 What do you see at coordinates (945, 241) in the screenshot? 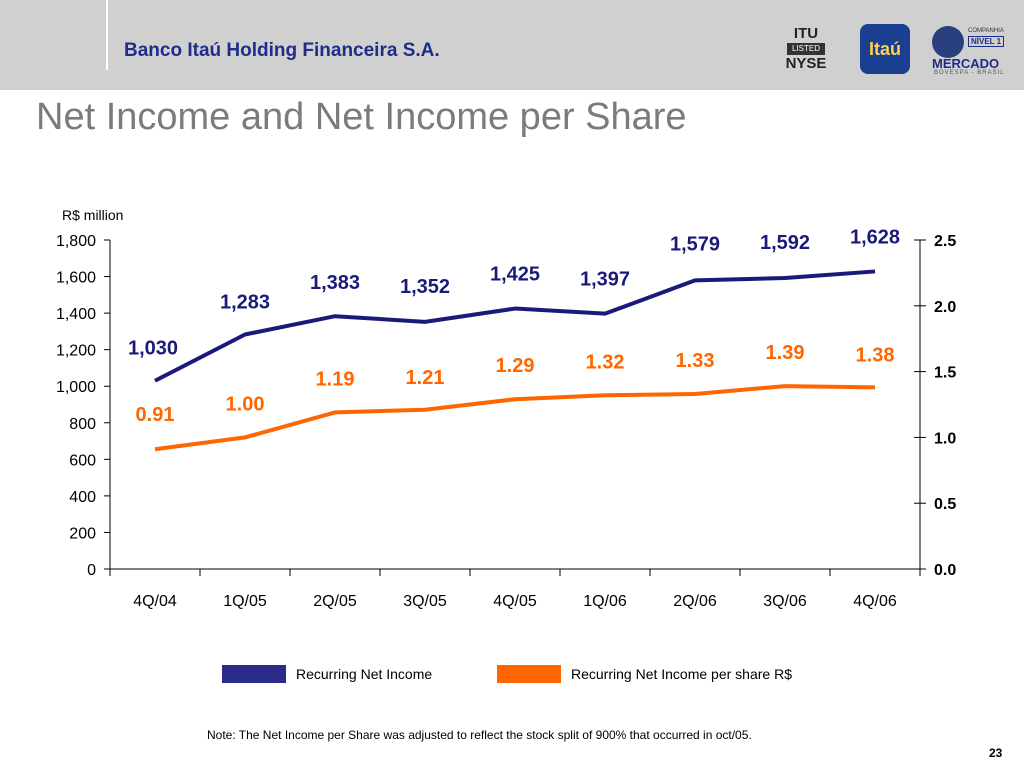
I see `right-tick-label: 2.5` at bounding box center [945, 241].